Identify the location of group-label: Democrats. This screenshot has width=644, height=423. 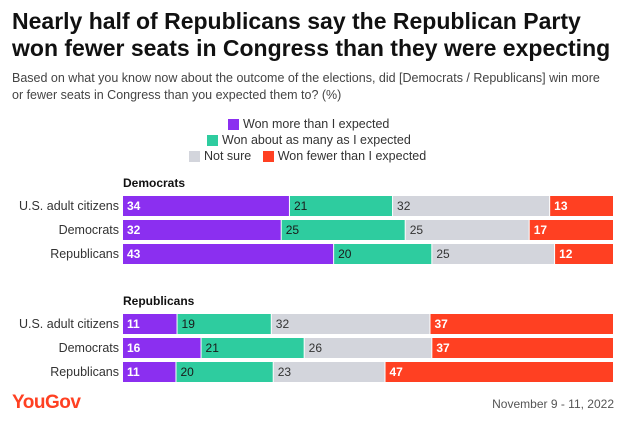
(154, 183).